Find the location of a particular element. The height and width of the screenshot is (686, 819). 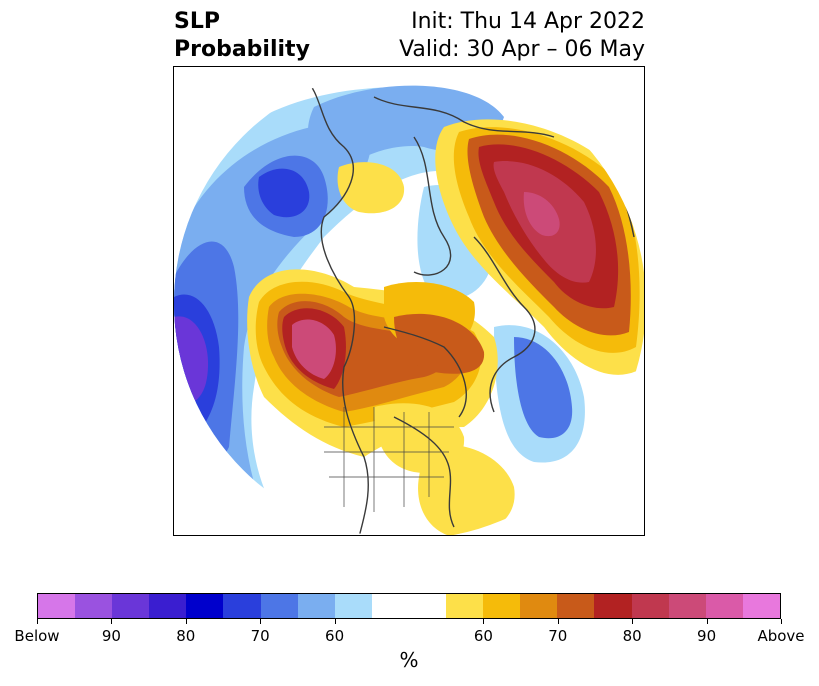

colorbar-tick-label: Above is located at coordinates (781, 636).